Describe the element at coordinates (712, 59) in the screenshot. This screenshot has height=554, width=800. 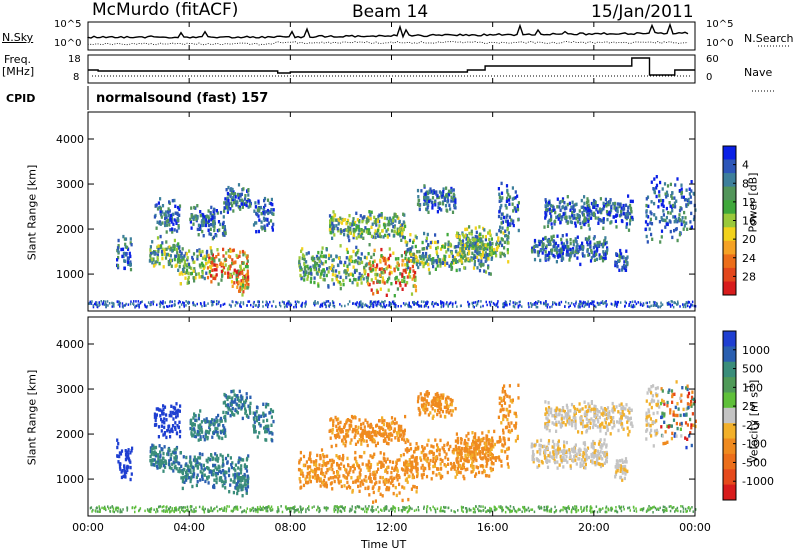
I see `nave-tick-high: 60` at that location.